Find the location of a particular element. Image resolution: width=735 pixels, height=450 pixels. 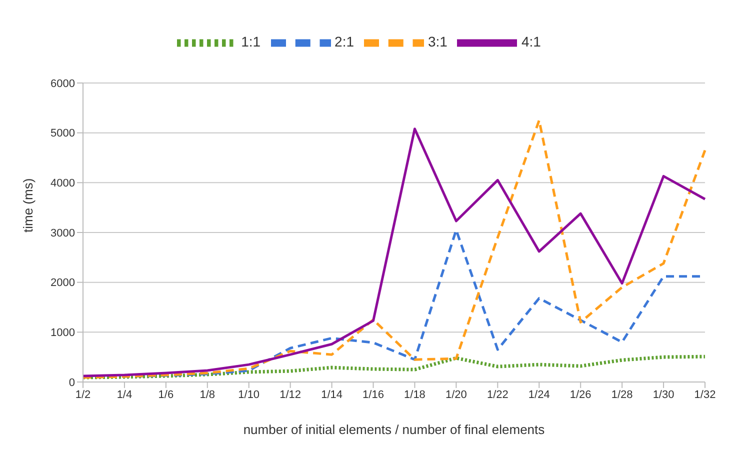

y-tick-label: 3000 is located at coordinates (62, 233).